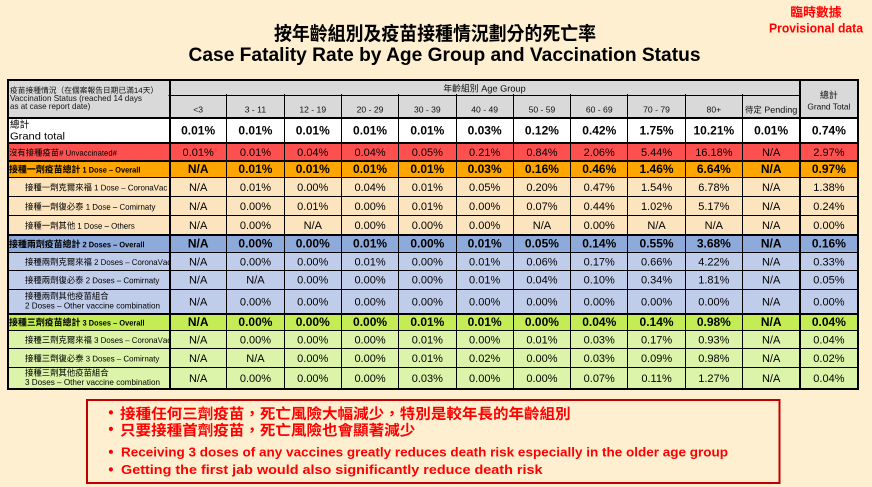 The width and height of the screenshot is (872, 487). What do you see at coordinates (37, 136) in the screenshot?
I see `svg-text: Grand total` at bounding box center [37, 136].